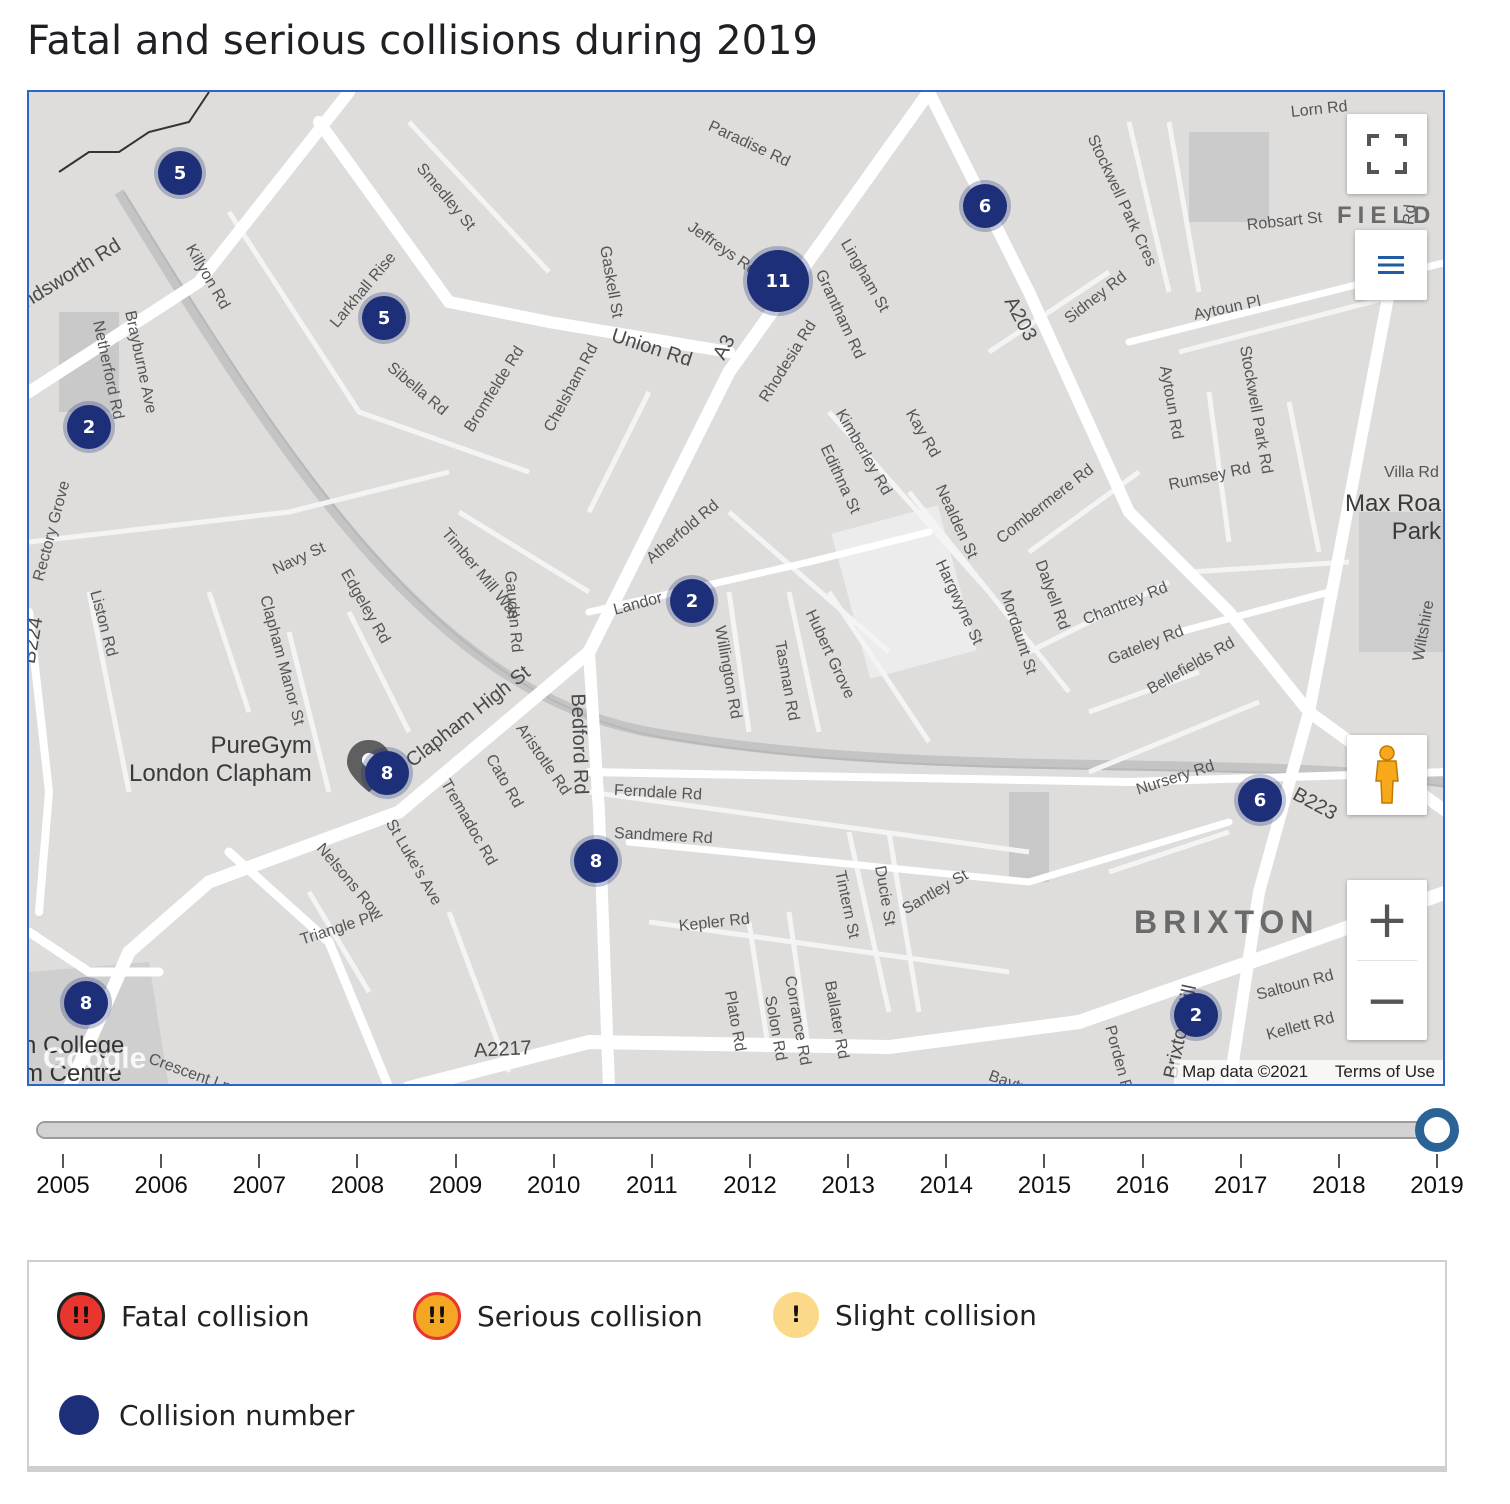 This screenshot has width=1510, height=1504. What do you see at coordinates (63, 1185) in the screenshot?
I see `year-tick-label: 2005` at bounding box center [63, 1185].